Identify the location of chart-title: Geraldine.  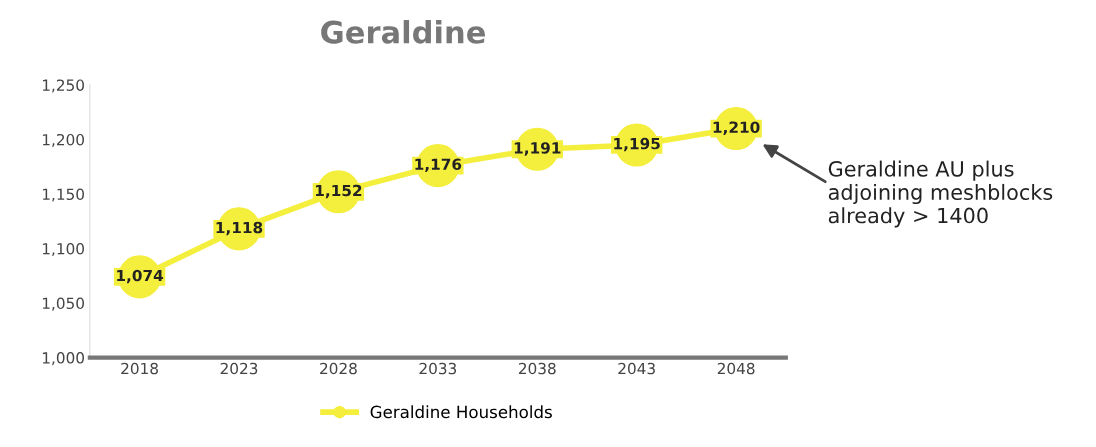
(403, 32).